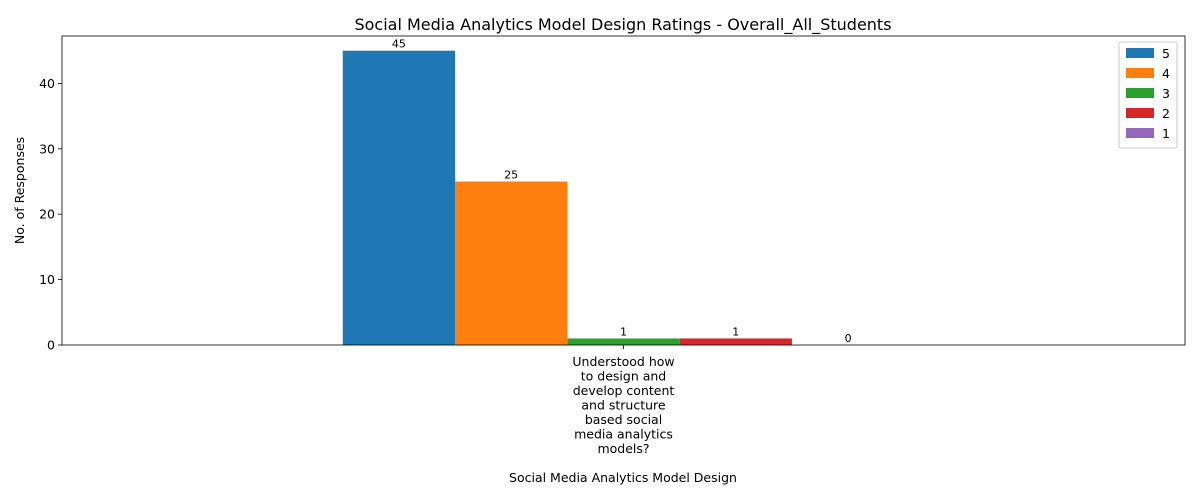  Describe the element at coordinates (623, 331) in the screenshot. I see `data-label-series-3: 1` at that location.